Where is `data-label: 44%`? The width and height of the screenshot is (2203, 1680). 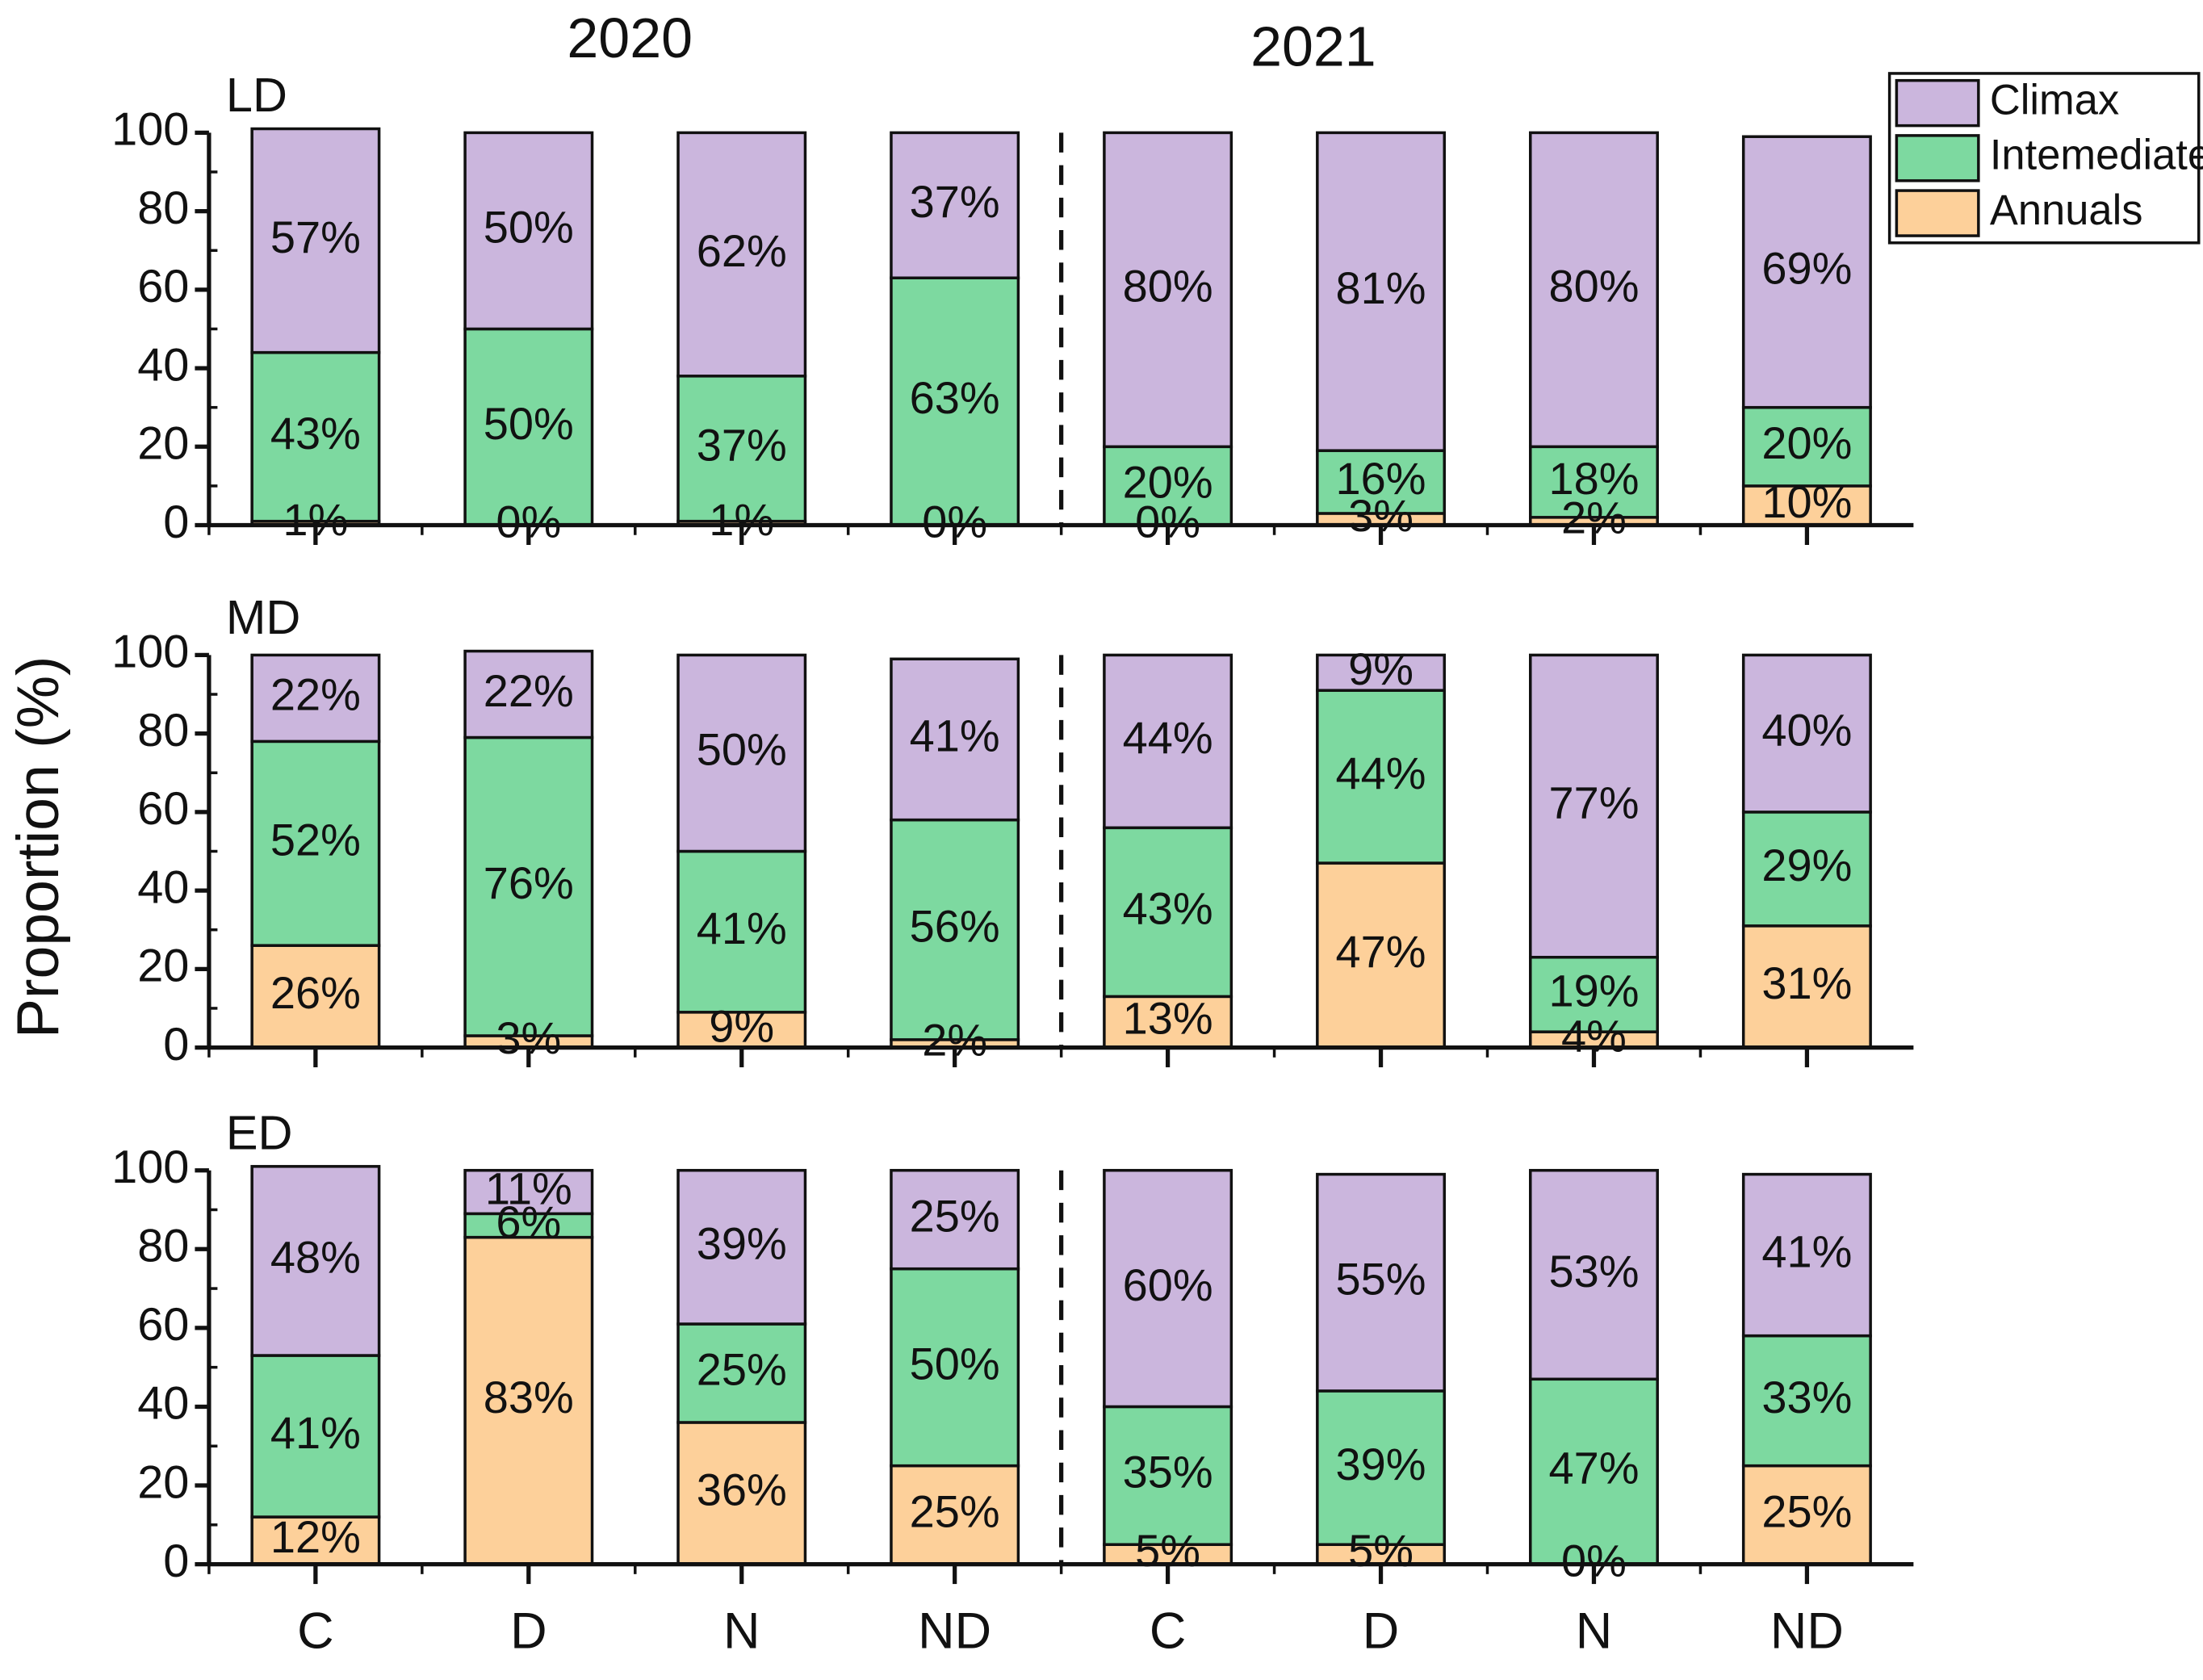
data-label: 44% is located at coordinates (1381, 773).